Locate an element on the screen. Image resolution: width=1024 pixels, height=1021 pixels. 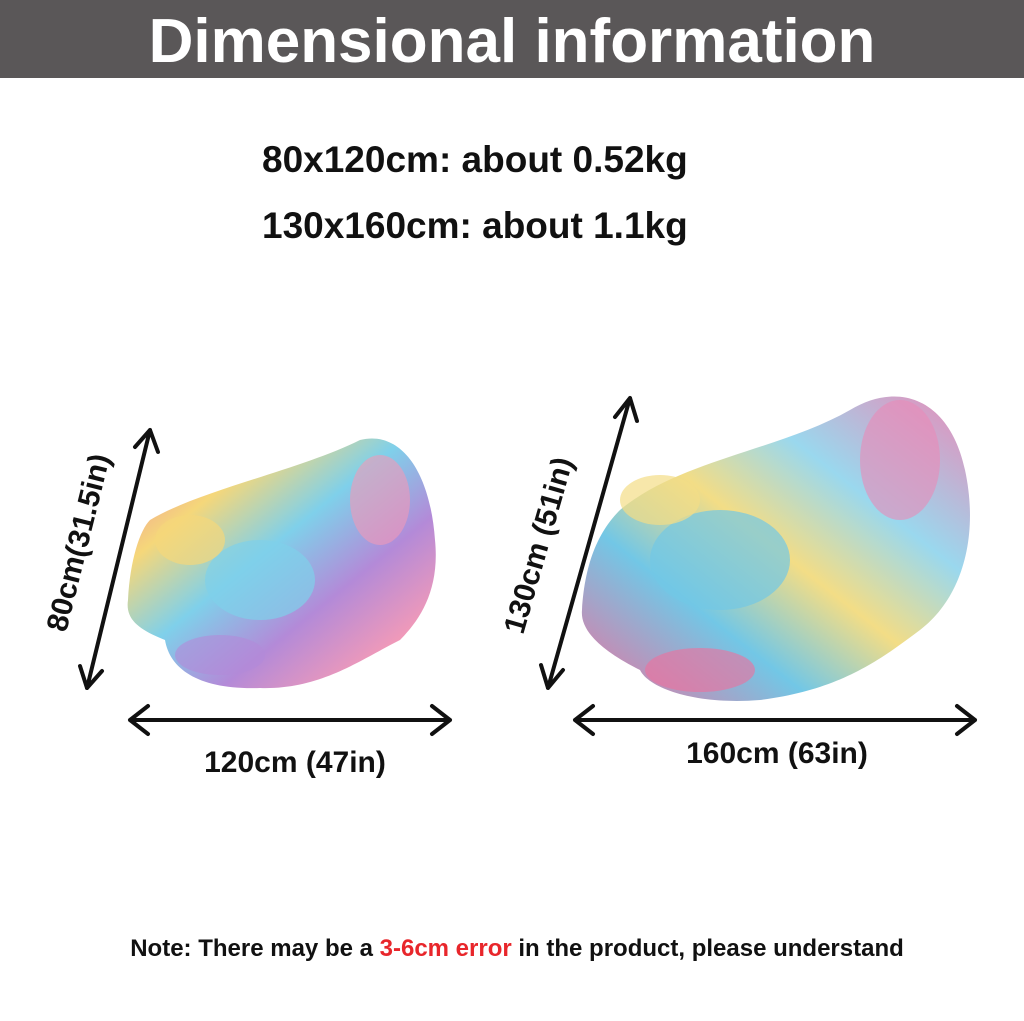
note-highlight: 3-6cm error is located at coordinates (446, 948).